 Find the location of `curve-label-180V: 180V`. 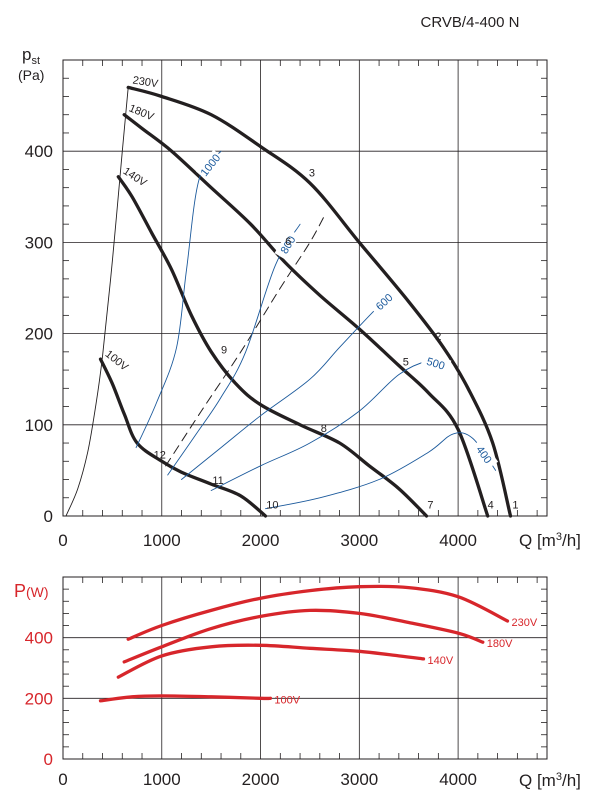

curve-label-180V: 180V is located at coordinates (500, 644).